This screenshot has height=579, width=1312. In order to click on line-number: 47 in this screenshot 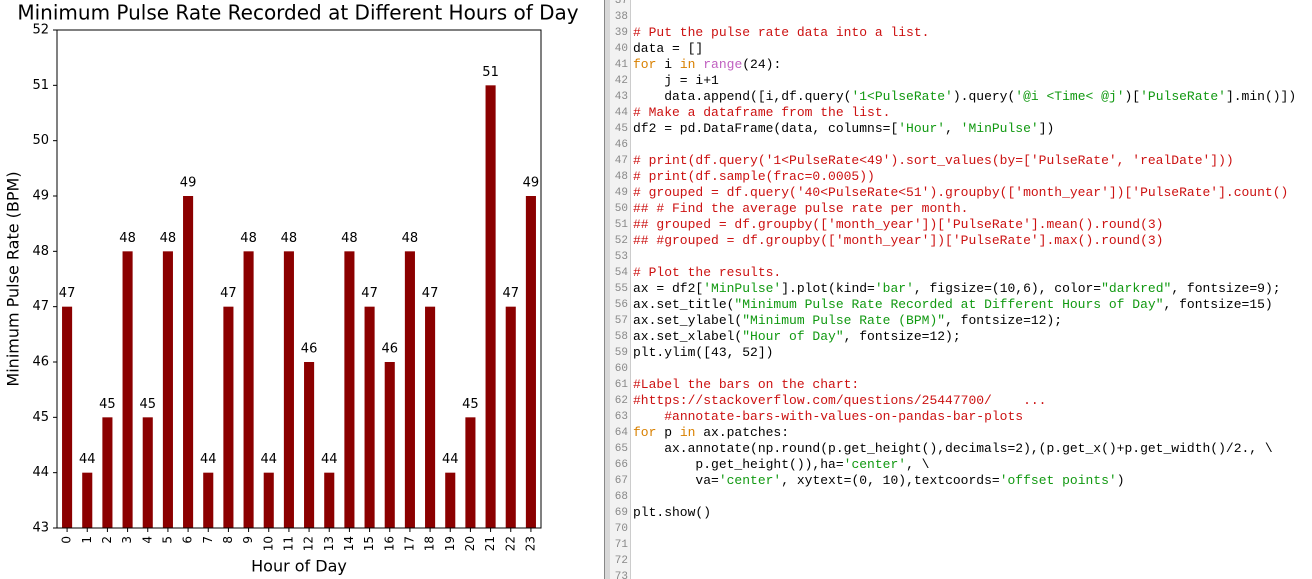, I will do `click(621, 161)`.